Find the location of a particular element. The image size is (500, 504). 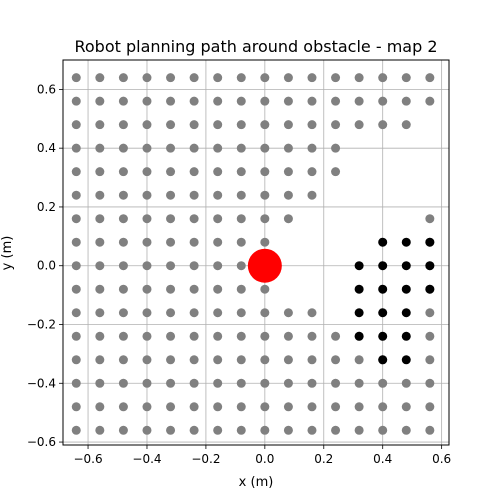

x-tick-label: 0.4 is located at coordinates (382, 459).